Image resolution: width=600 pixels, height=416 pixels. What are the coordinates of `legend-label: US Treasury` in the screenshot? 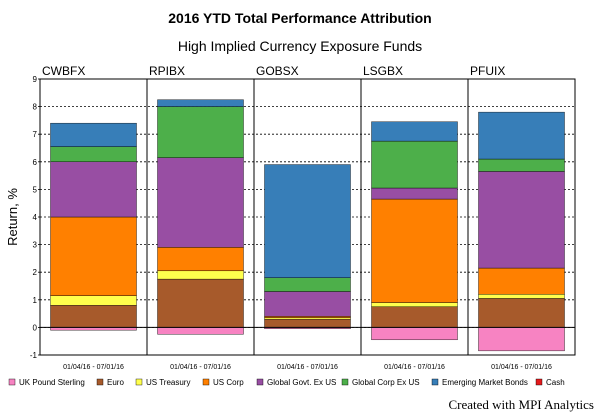 It's located at (168, 382).